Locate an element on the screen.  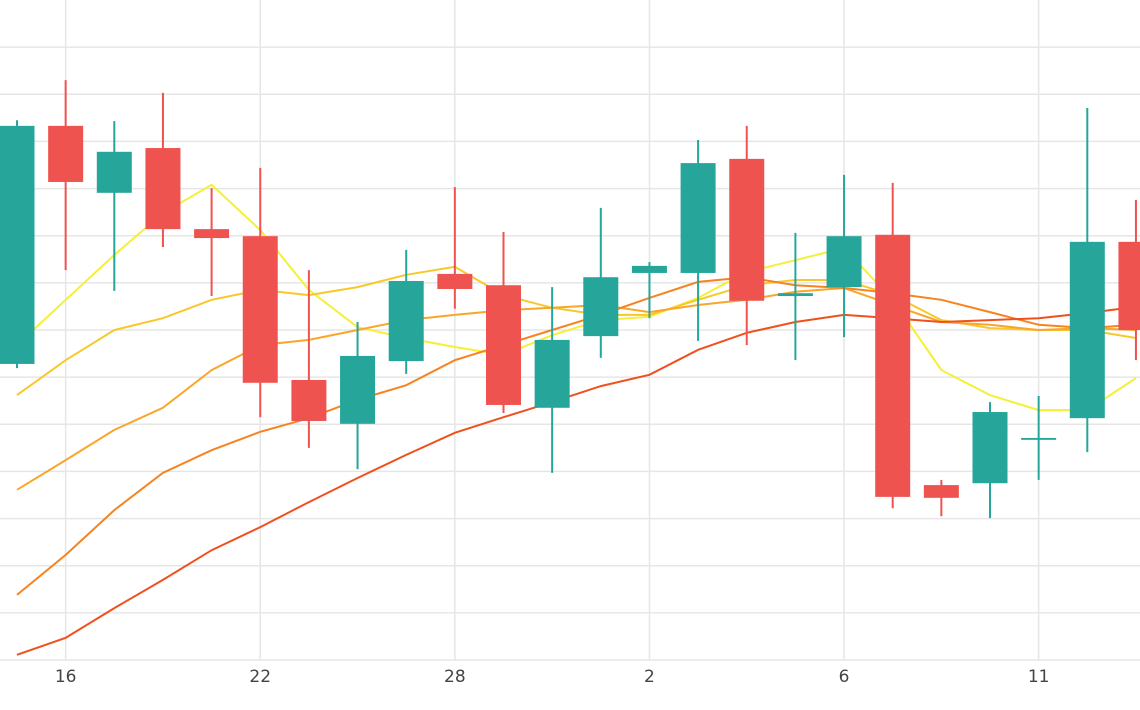
x-tick-label: 2 is located at coordinates (649, 677).